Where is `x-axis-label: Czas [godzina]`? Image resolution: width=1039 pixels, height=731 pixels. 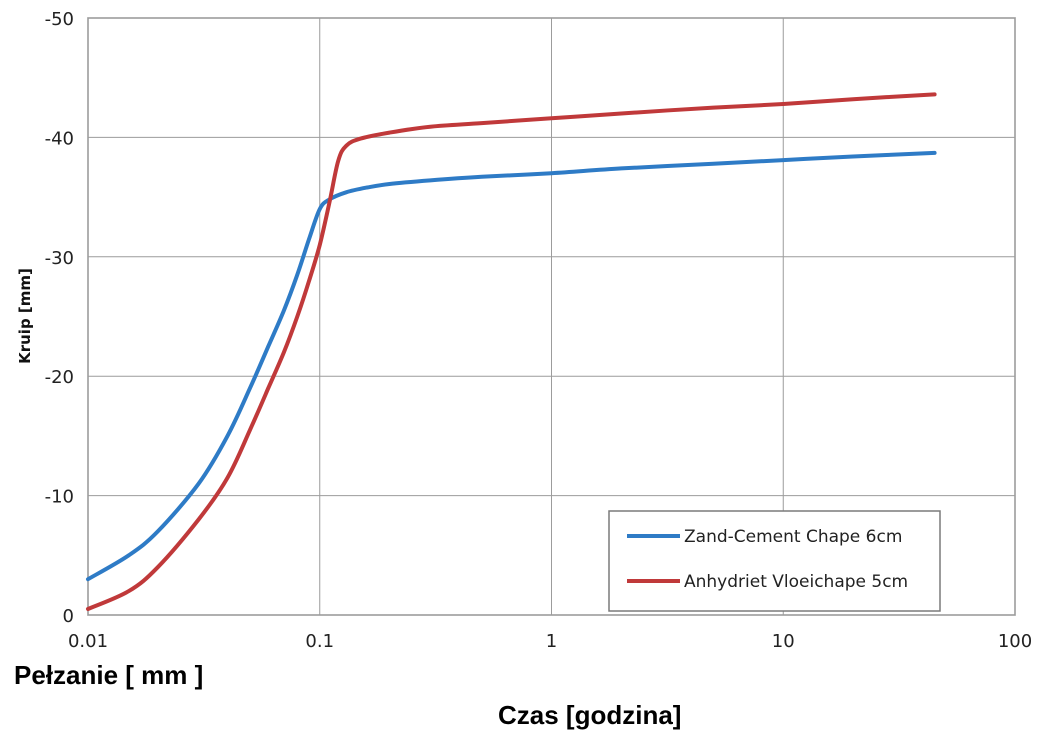 x-axis-label: Czas [godzina] is located at coordinates (590, 715).